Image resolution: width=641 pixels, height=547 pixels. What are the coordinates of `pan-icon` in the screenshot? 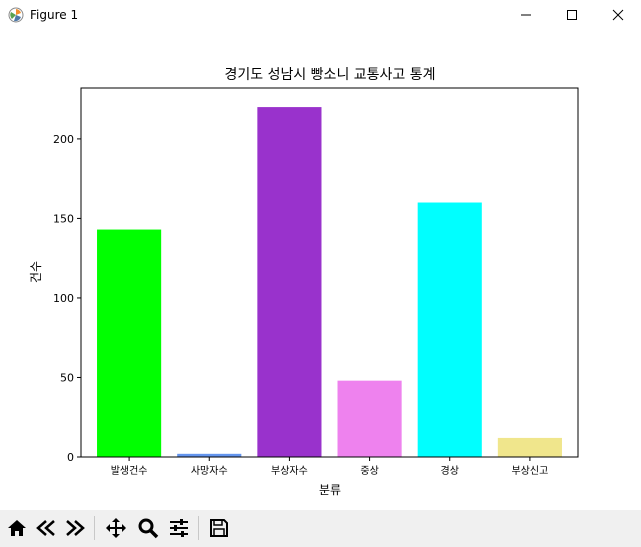 It's located at (116, 528).